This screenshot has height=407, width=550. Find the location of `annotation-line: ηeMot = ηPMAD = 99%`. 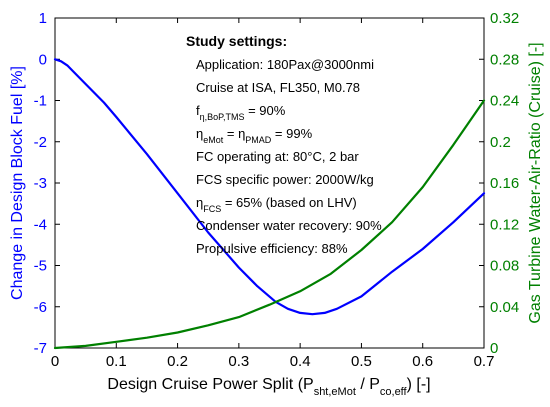

annotation-line: ηeMot = ηPMAD = 99% is located at coordinates (254, 135).